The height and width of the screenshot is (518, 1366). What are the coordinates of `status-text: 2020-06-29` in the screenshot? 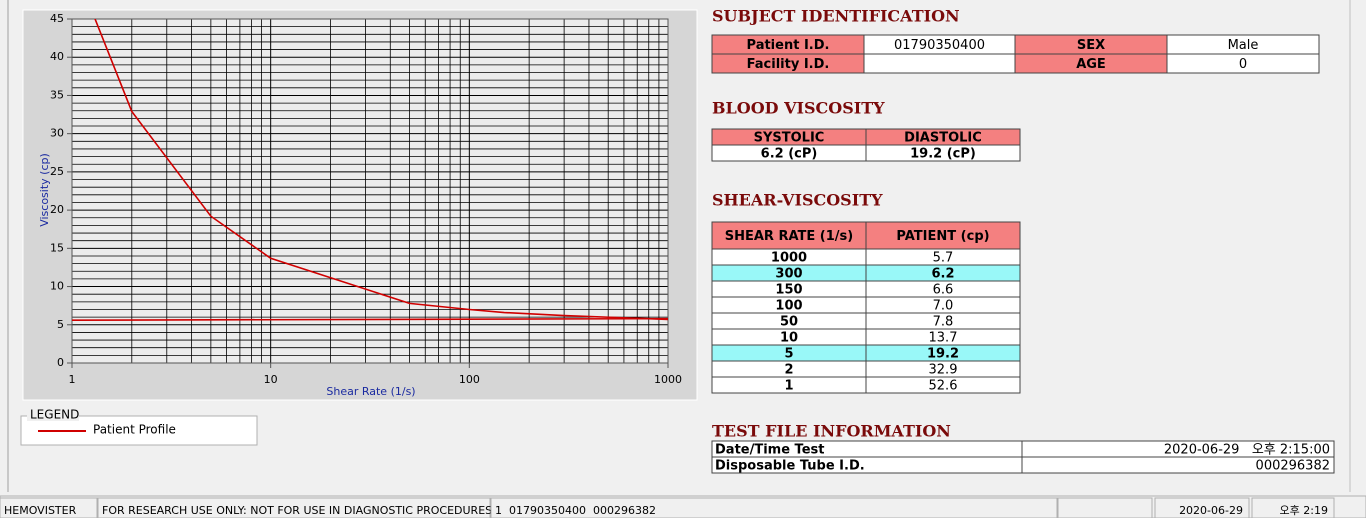 It's located at (1211, 510).